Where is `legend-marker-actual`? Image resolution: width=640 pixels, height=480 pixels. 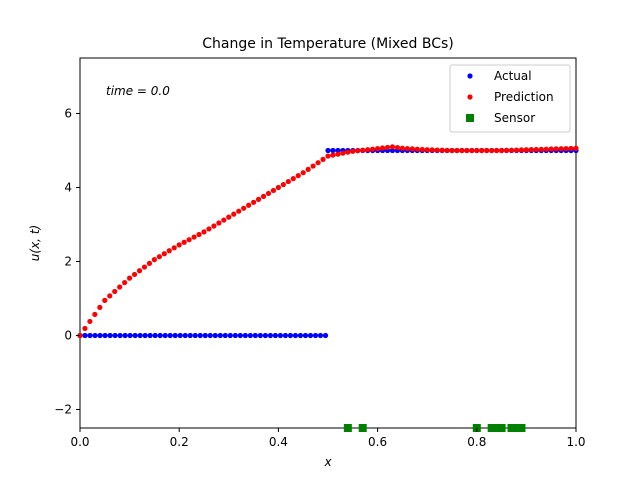 legend-marker-actual is located at coordinates (470, 76).